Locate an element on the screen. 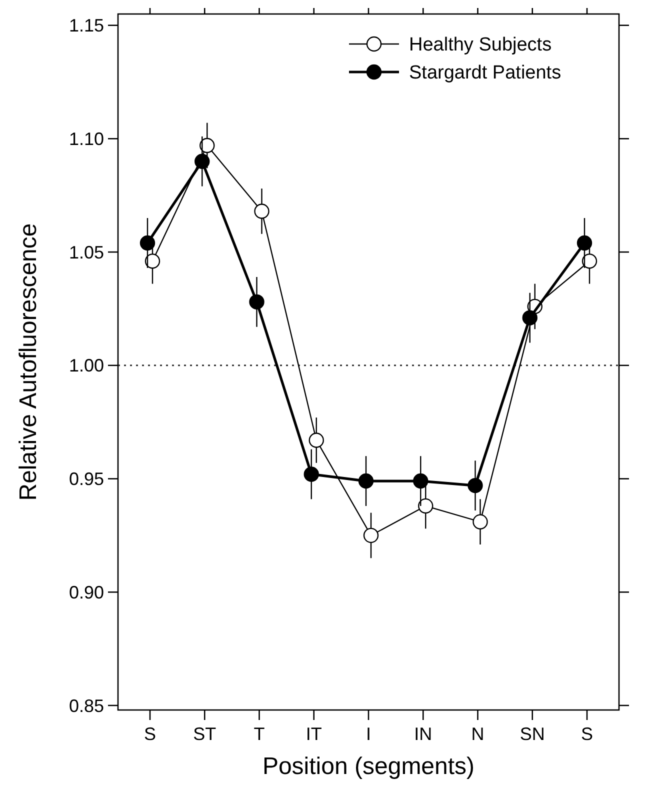 This screenshot has width=645, height=796. y-tick-label: 1.15 is located at coordinates (86, 26).